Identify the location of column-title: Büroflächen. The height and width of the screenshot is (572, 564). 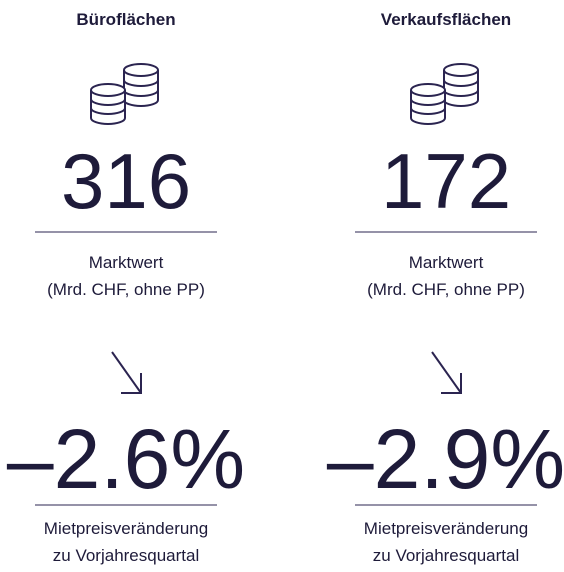
(125, 19).